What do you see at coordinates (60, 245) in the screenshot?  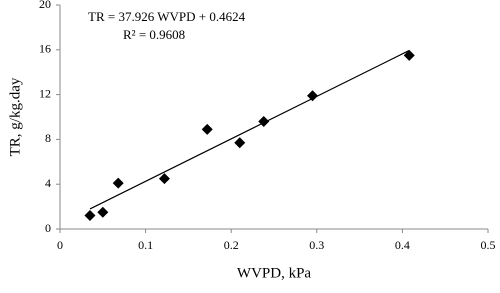 I see `x-tick-label: 0` at bounding box center [60, 245].